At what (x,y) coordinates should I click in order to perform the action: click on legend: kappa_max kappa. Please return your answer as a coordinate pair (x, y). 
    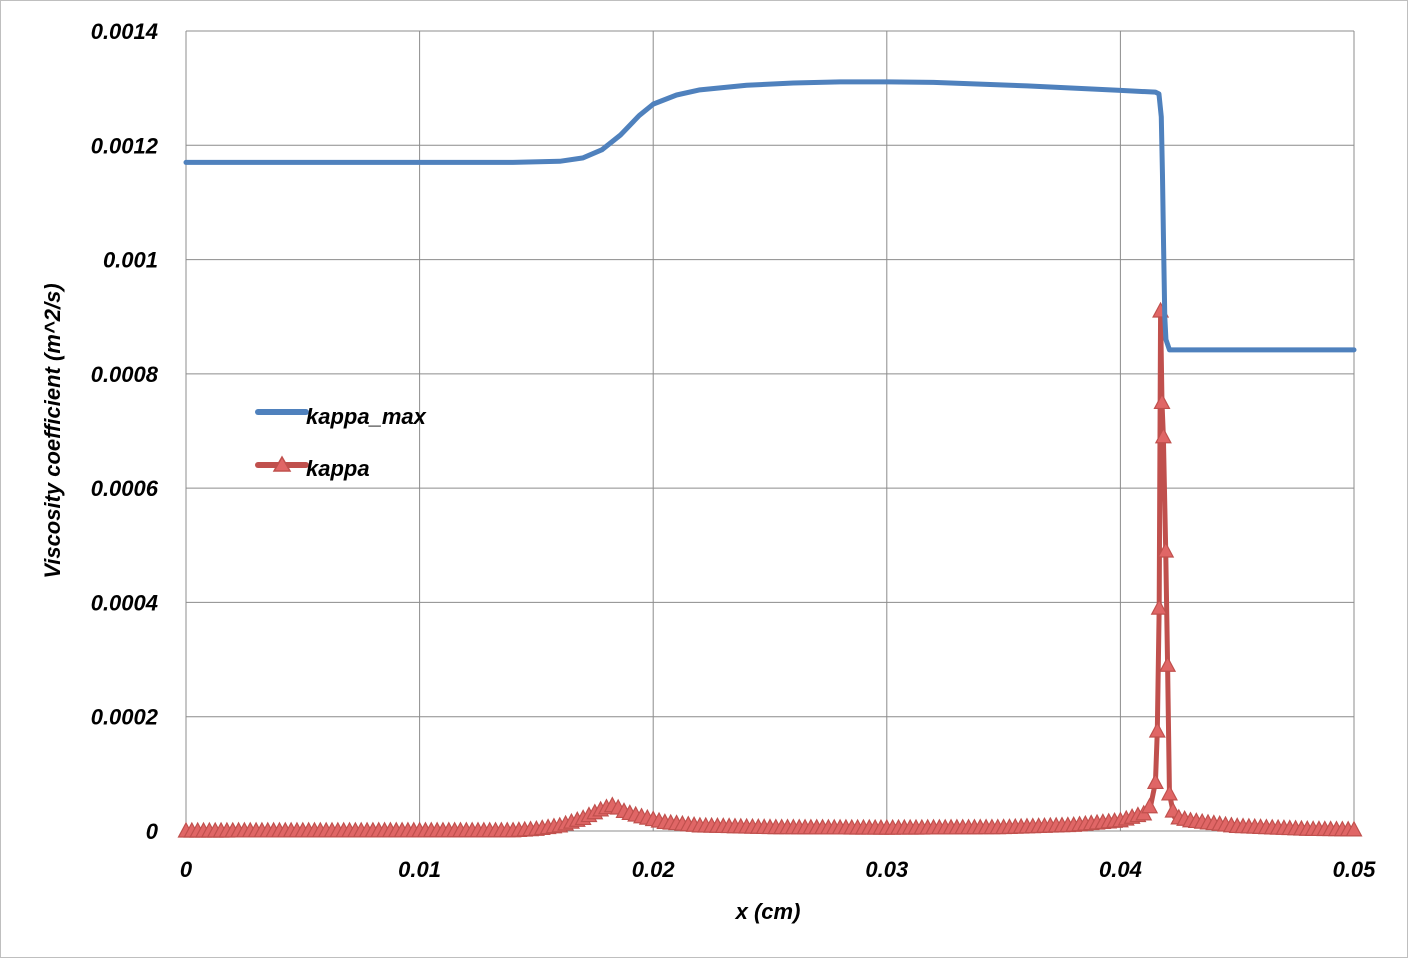
    Looking at the image, I should click on (341, 442).